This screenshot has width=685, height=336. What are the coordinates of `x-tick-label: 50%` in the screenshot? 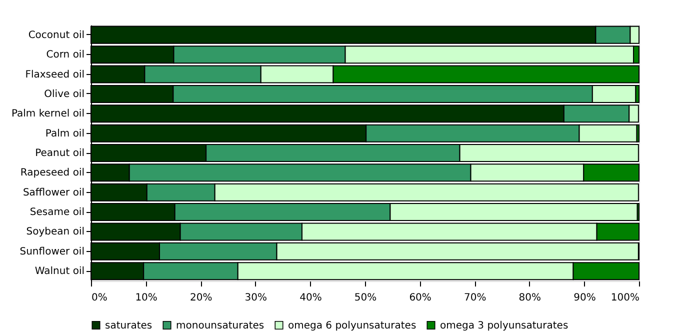 It's located at (365, 298).